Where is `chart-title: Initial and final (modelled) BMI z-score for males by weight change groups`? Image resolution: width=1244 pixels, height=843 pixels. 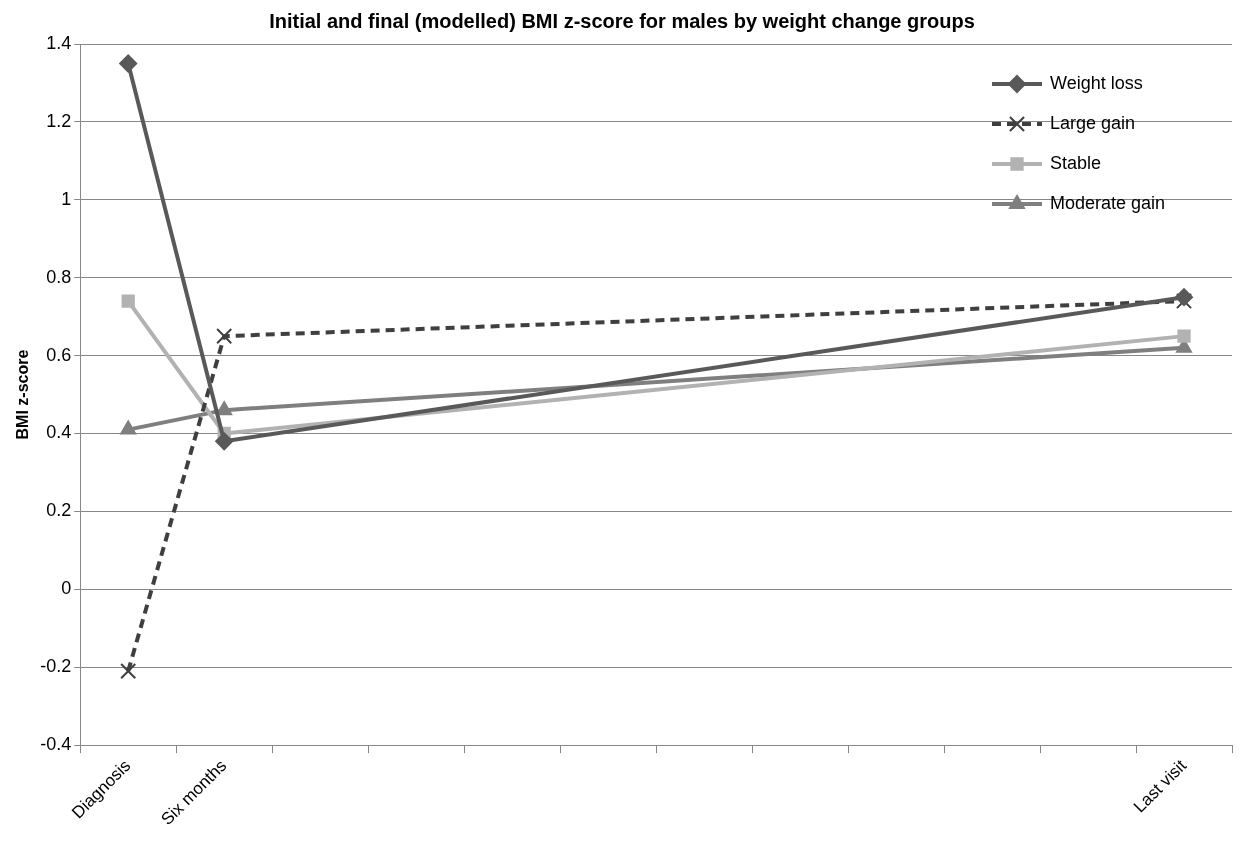 chart-title: Initial and final (modelled) BMI z-score for males by weight change groups is located at coordinates (622, 20).